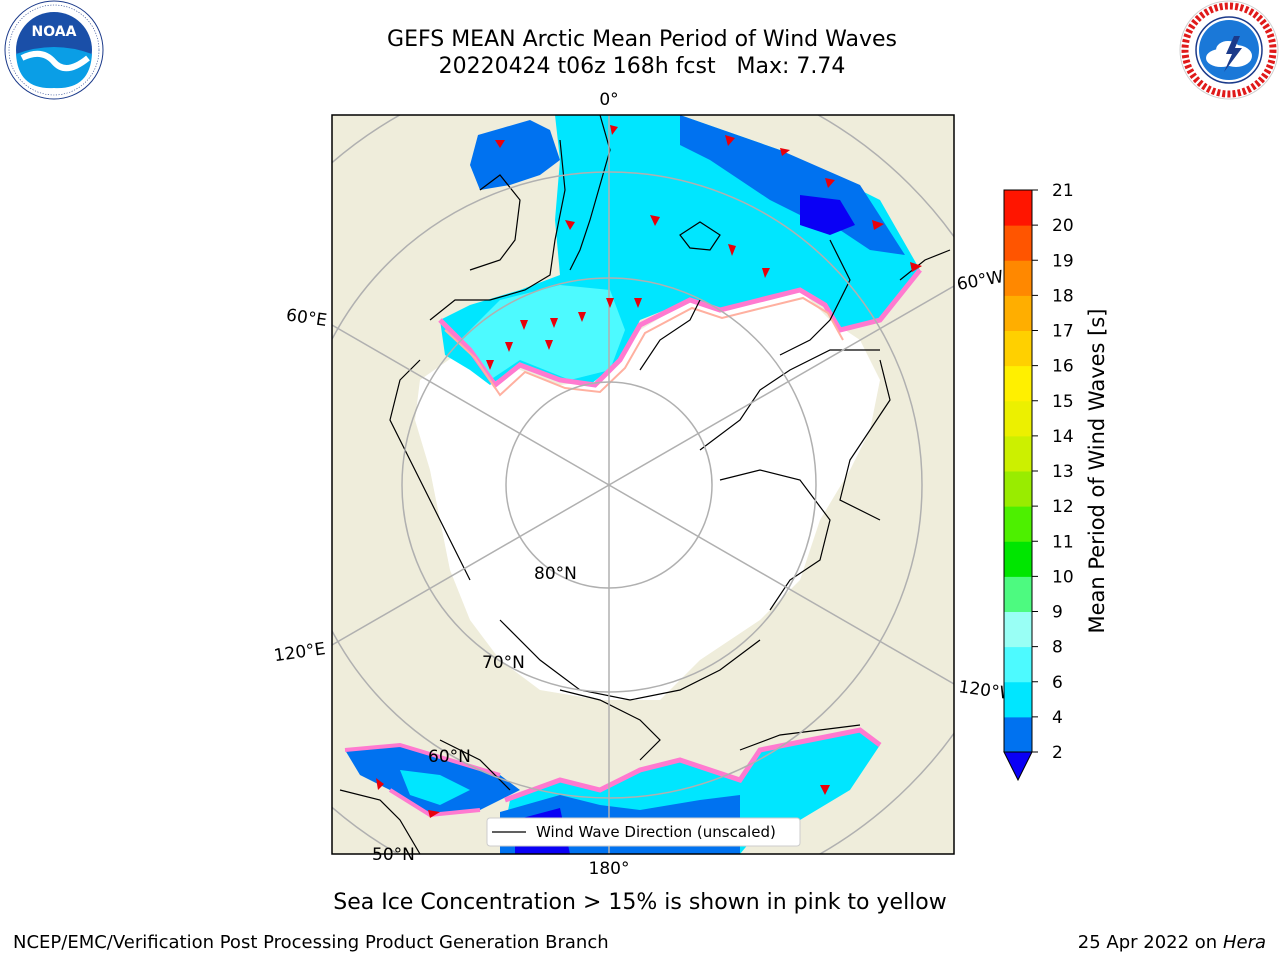 This screenshot has width=1280, height=960. I want to click on lat-label-60n: 60°N, so click(449, 757).